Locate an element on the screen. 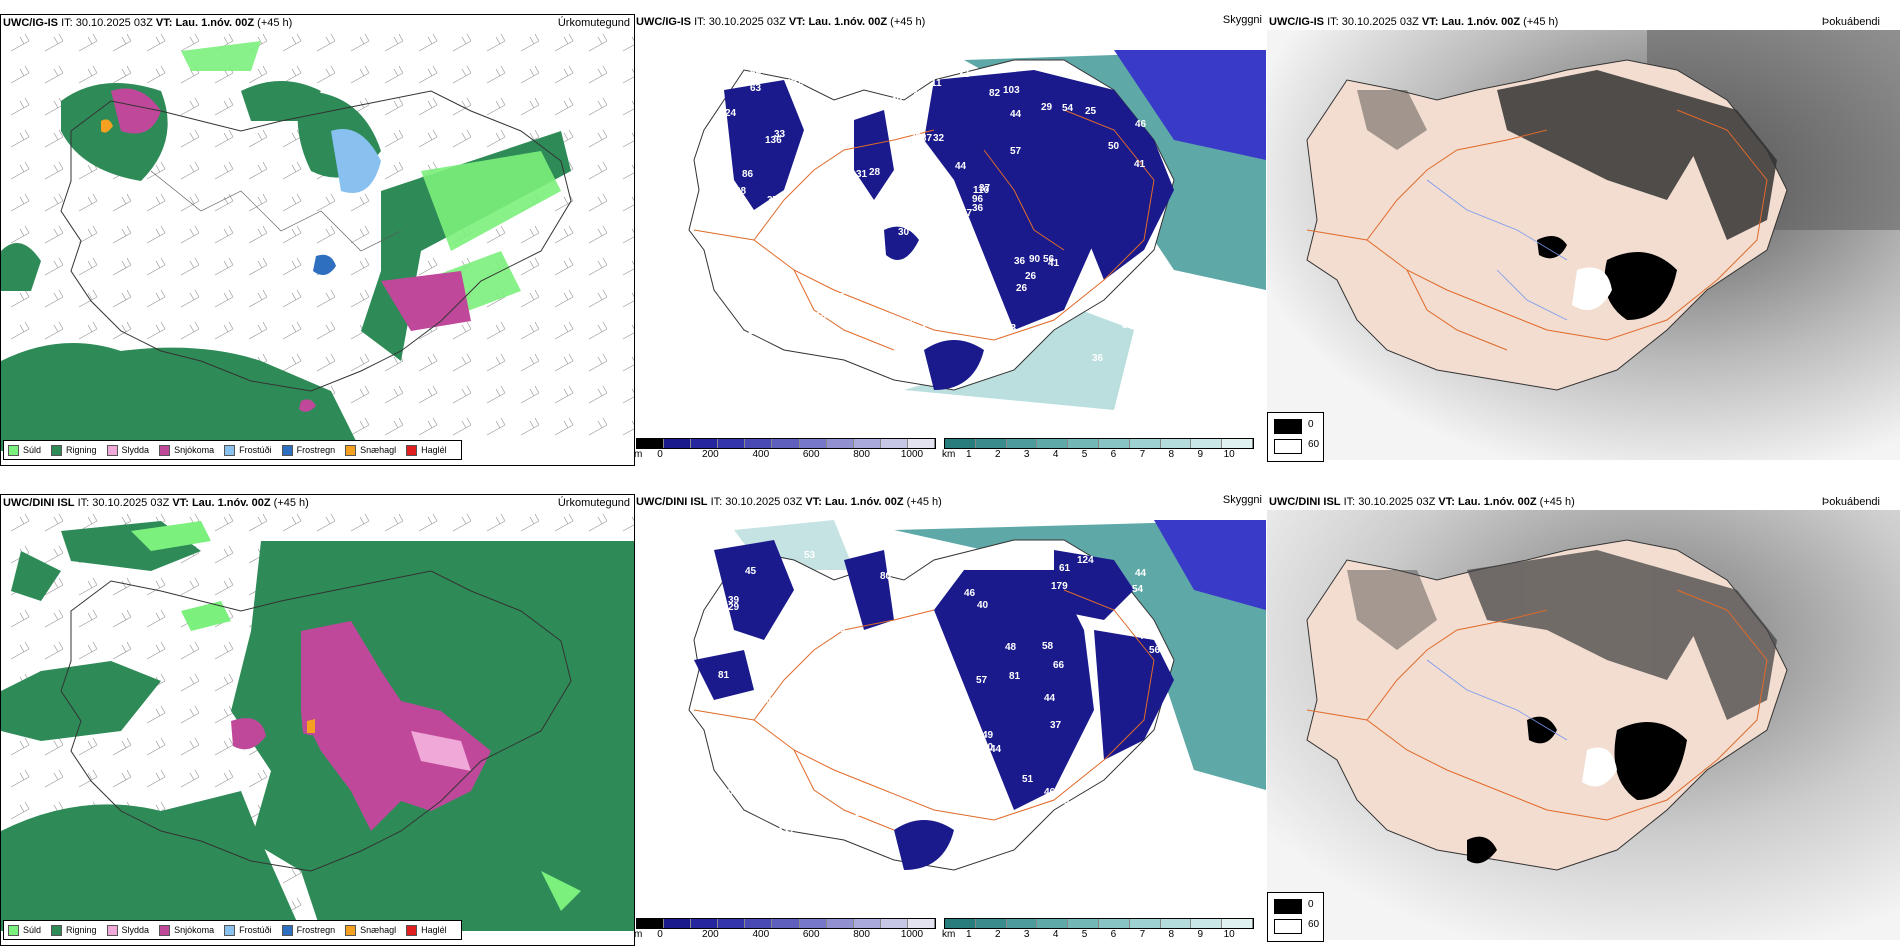  visibility-value-label: 47 is located at coordinates (836, 138).